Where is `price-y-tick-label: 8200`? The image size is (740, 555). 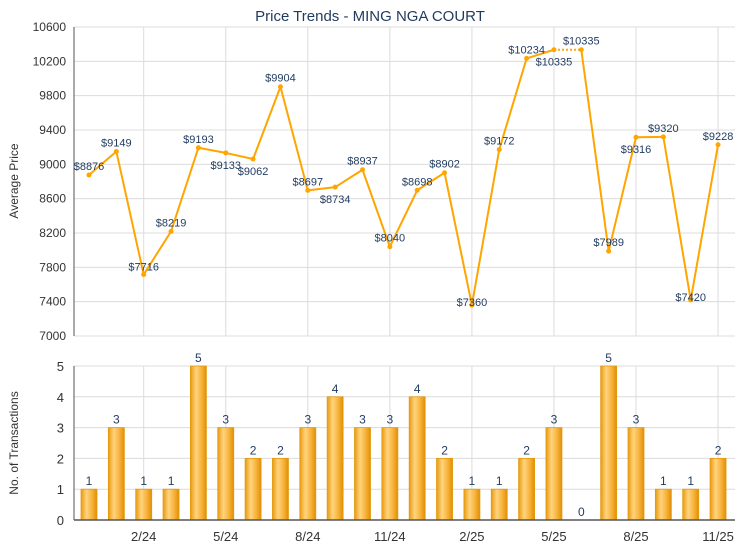
price-y-tick-label: 8200 is located at coordinates (52, 233).